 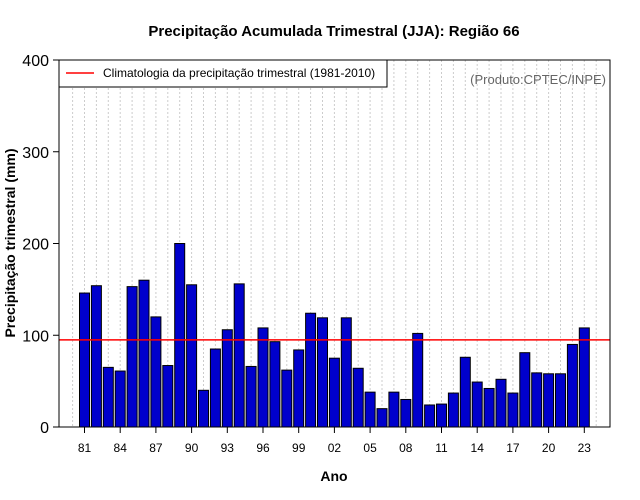 What do you see at coordinates (513, 448) in the screenshot?
I see `x-tick-label: 17` at bounding box center [513, 448].